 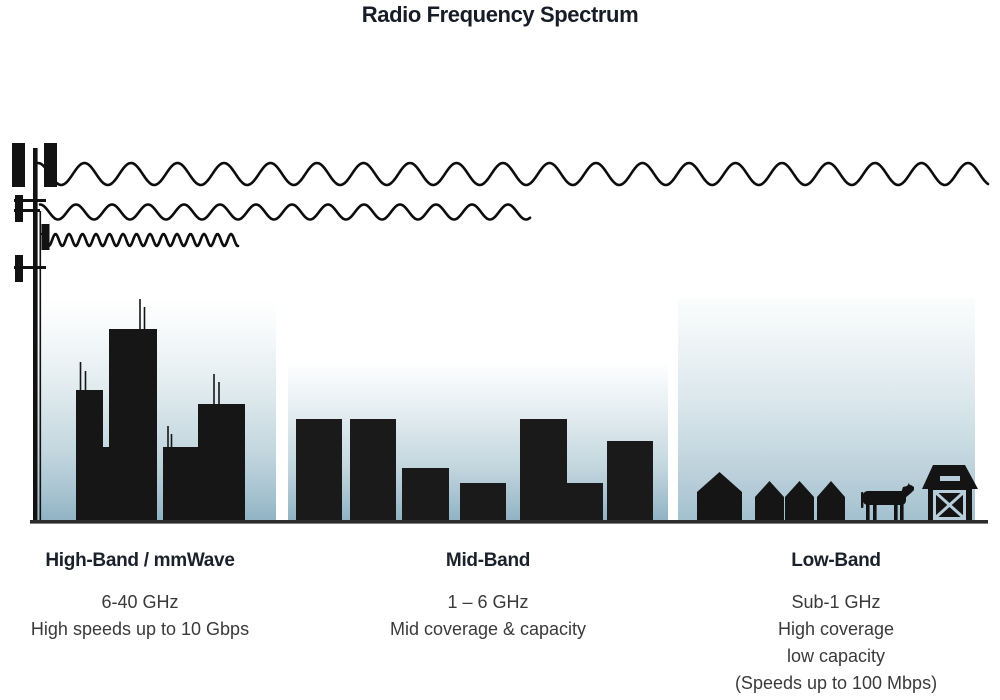 I want to click on high-band-heading: High-Band / mmWave, so click(x=140, y=560).